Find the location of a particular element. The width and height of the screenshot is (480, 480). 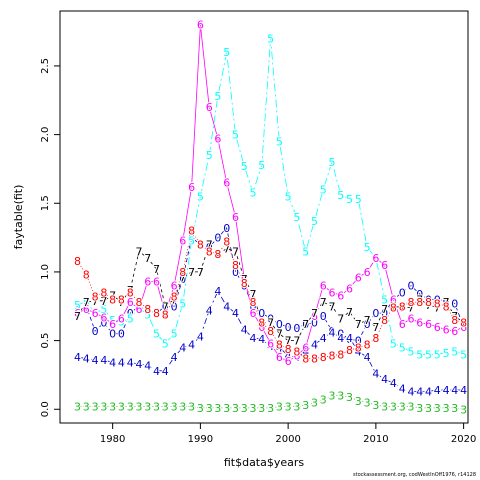

x-tick-label: 2010 is located at coordinates (375, 439).